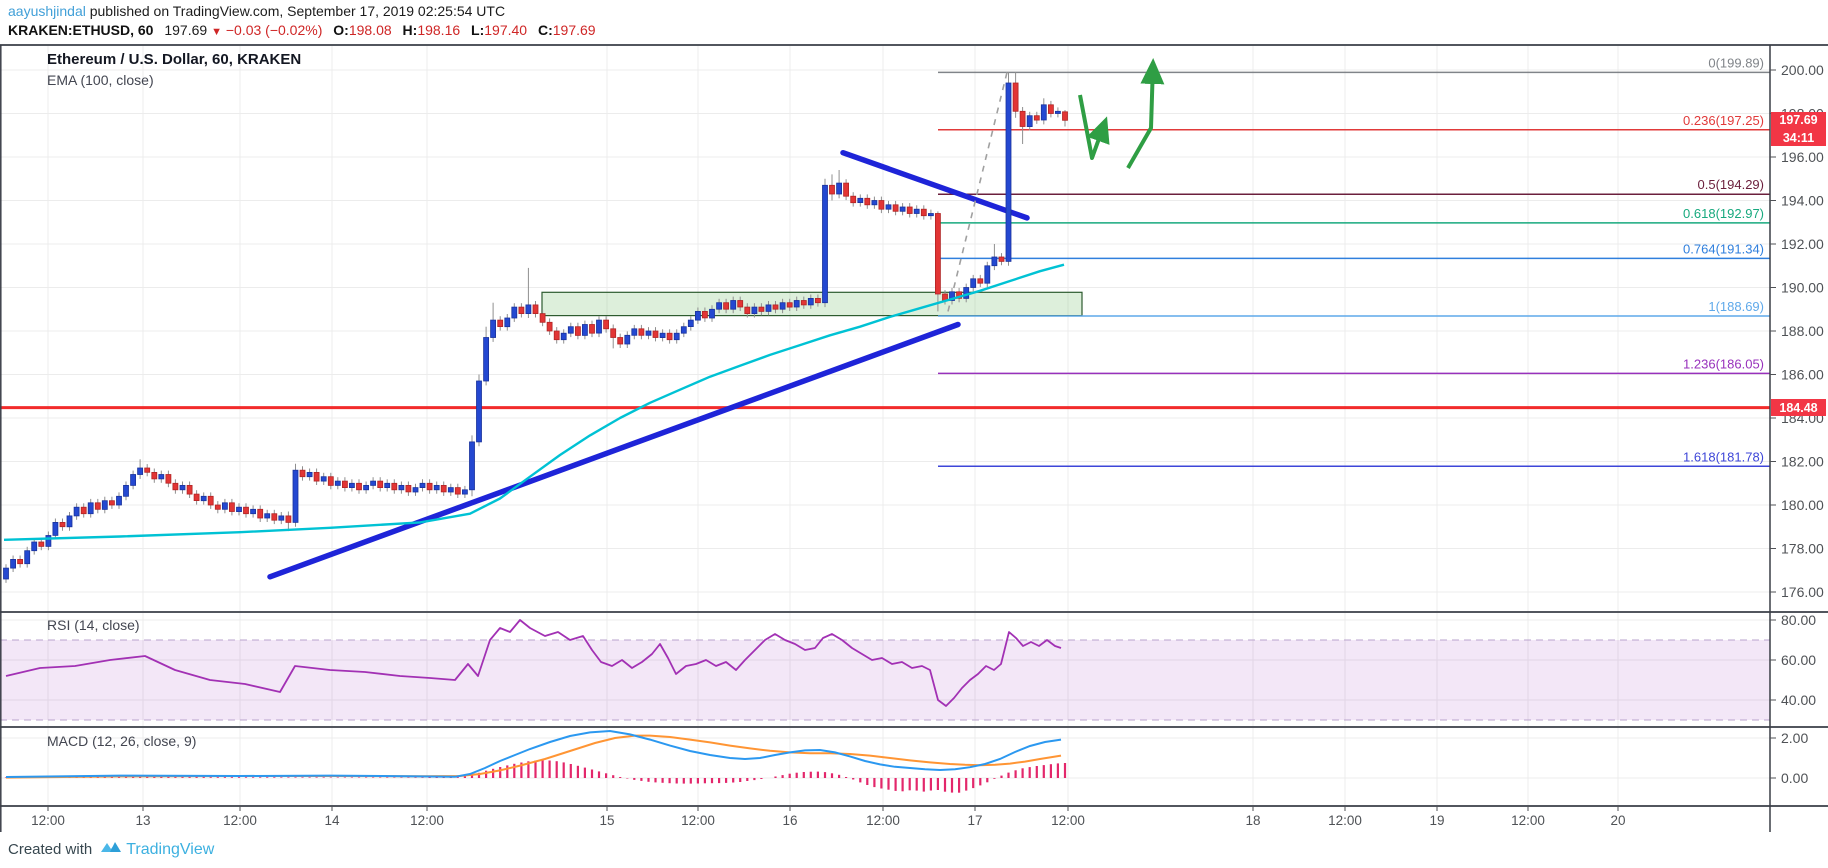  What do you see at coordinates (1802, 505) in the screenshot?
I see `svg-text: 180.00` at bounding box center [1802, 505].